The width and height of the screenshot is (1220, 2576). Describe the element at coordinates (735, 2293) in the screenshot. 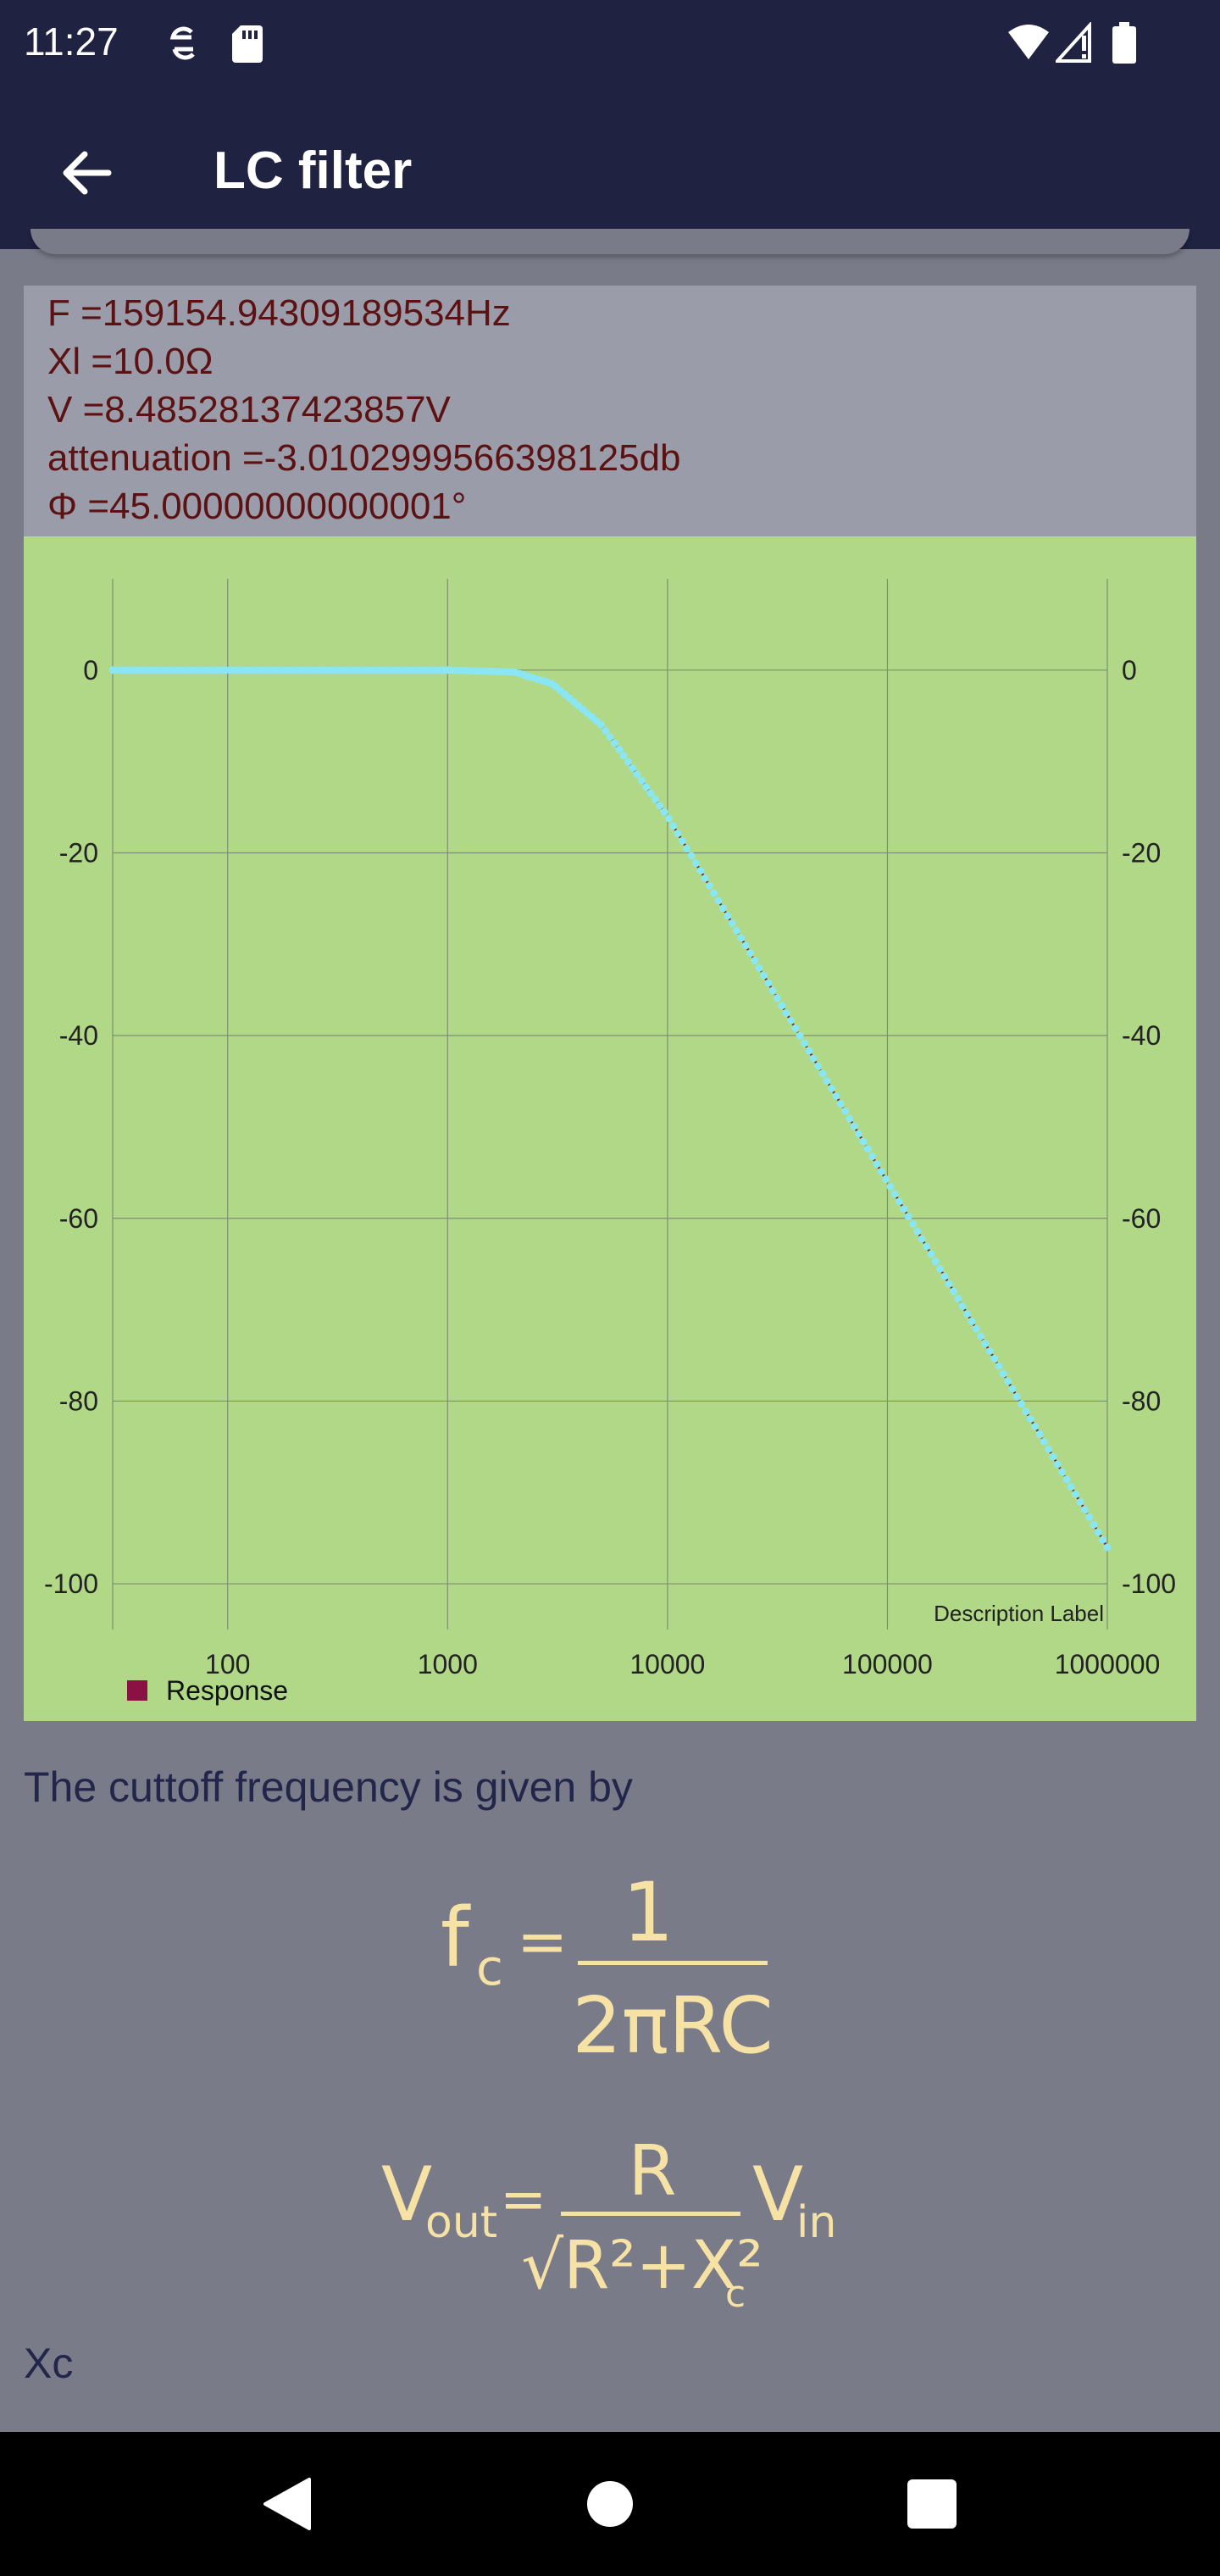

I see `formula-vout-den-sub: c` at that location.